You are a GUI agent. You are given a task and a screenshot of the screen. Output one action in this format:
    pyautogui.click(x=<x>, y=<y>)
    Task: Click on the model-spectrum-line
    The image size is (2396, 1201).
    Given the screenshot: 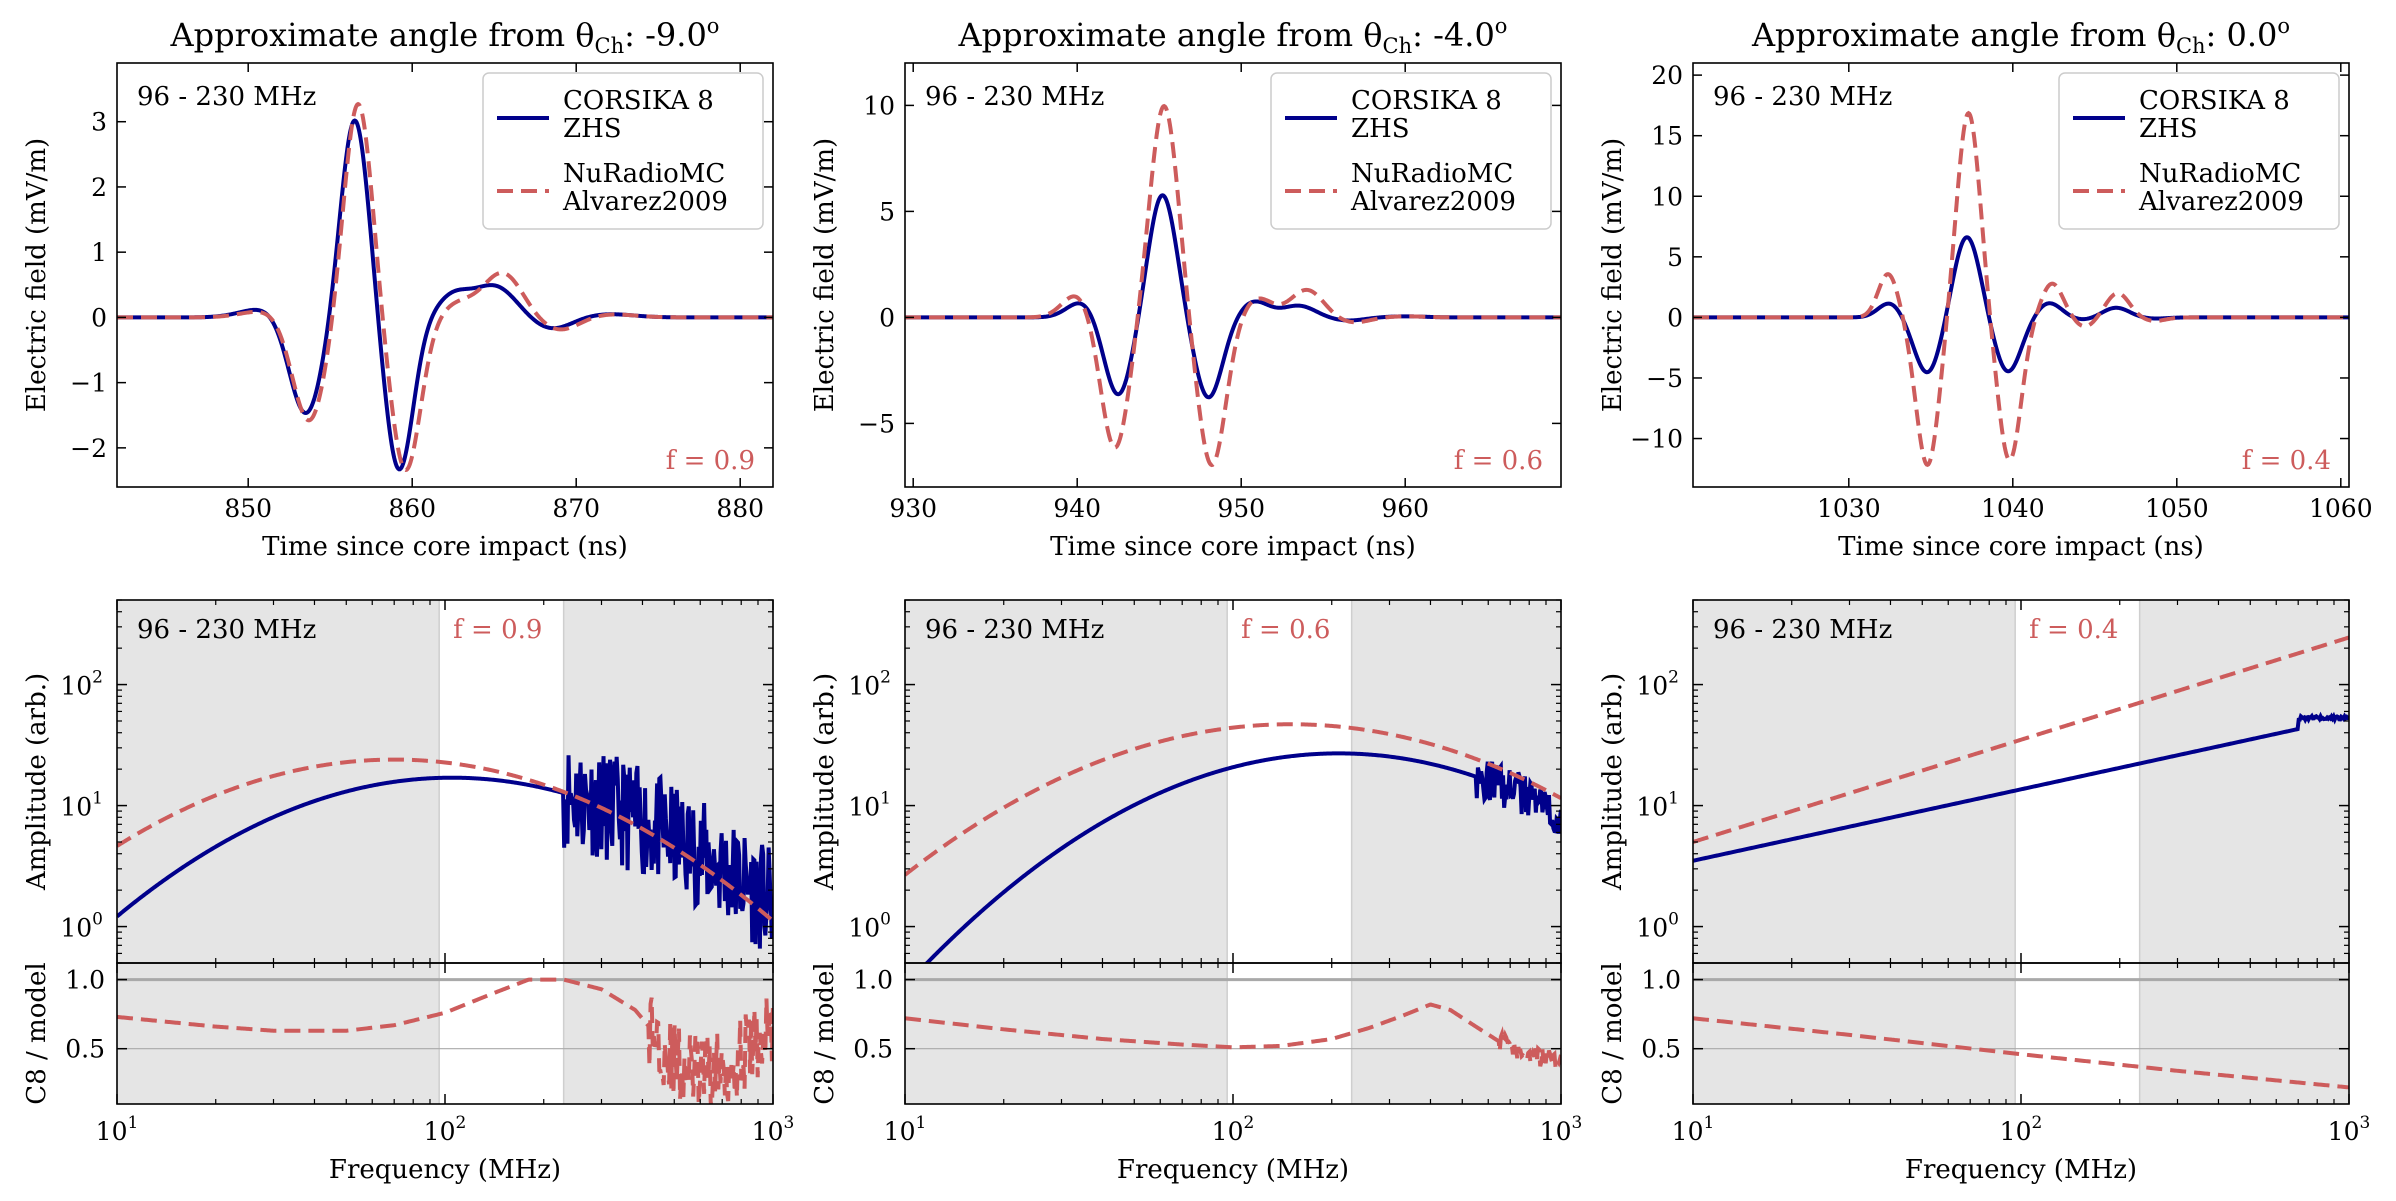 What is the action you would take?
    pyautogui.click(x=2021, y=739)
    